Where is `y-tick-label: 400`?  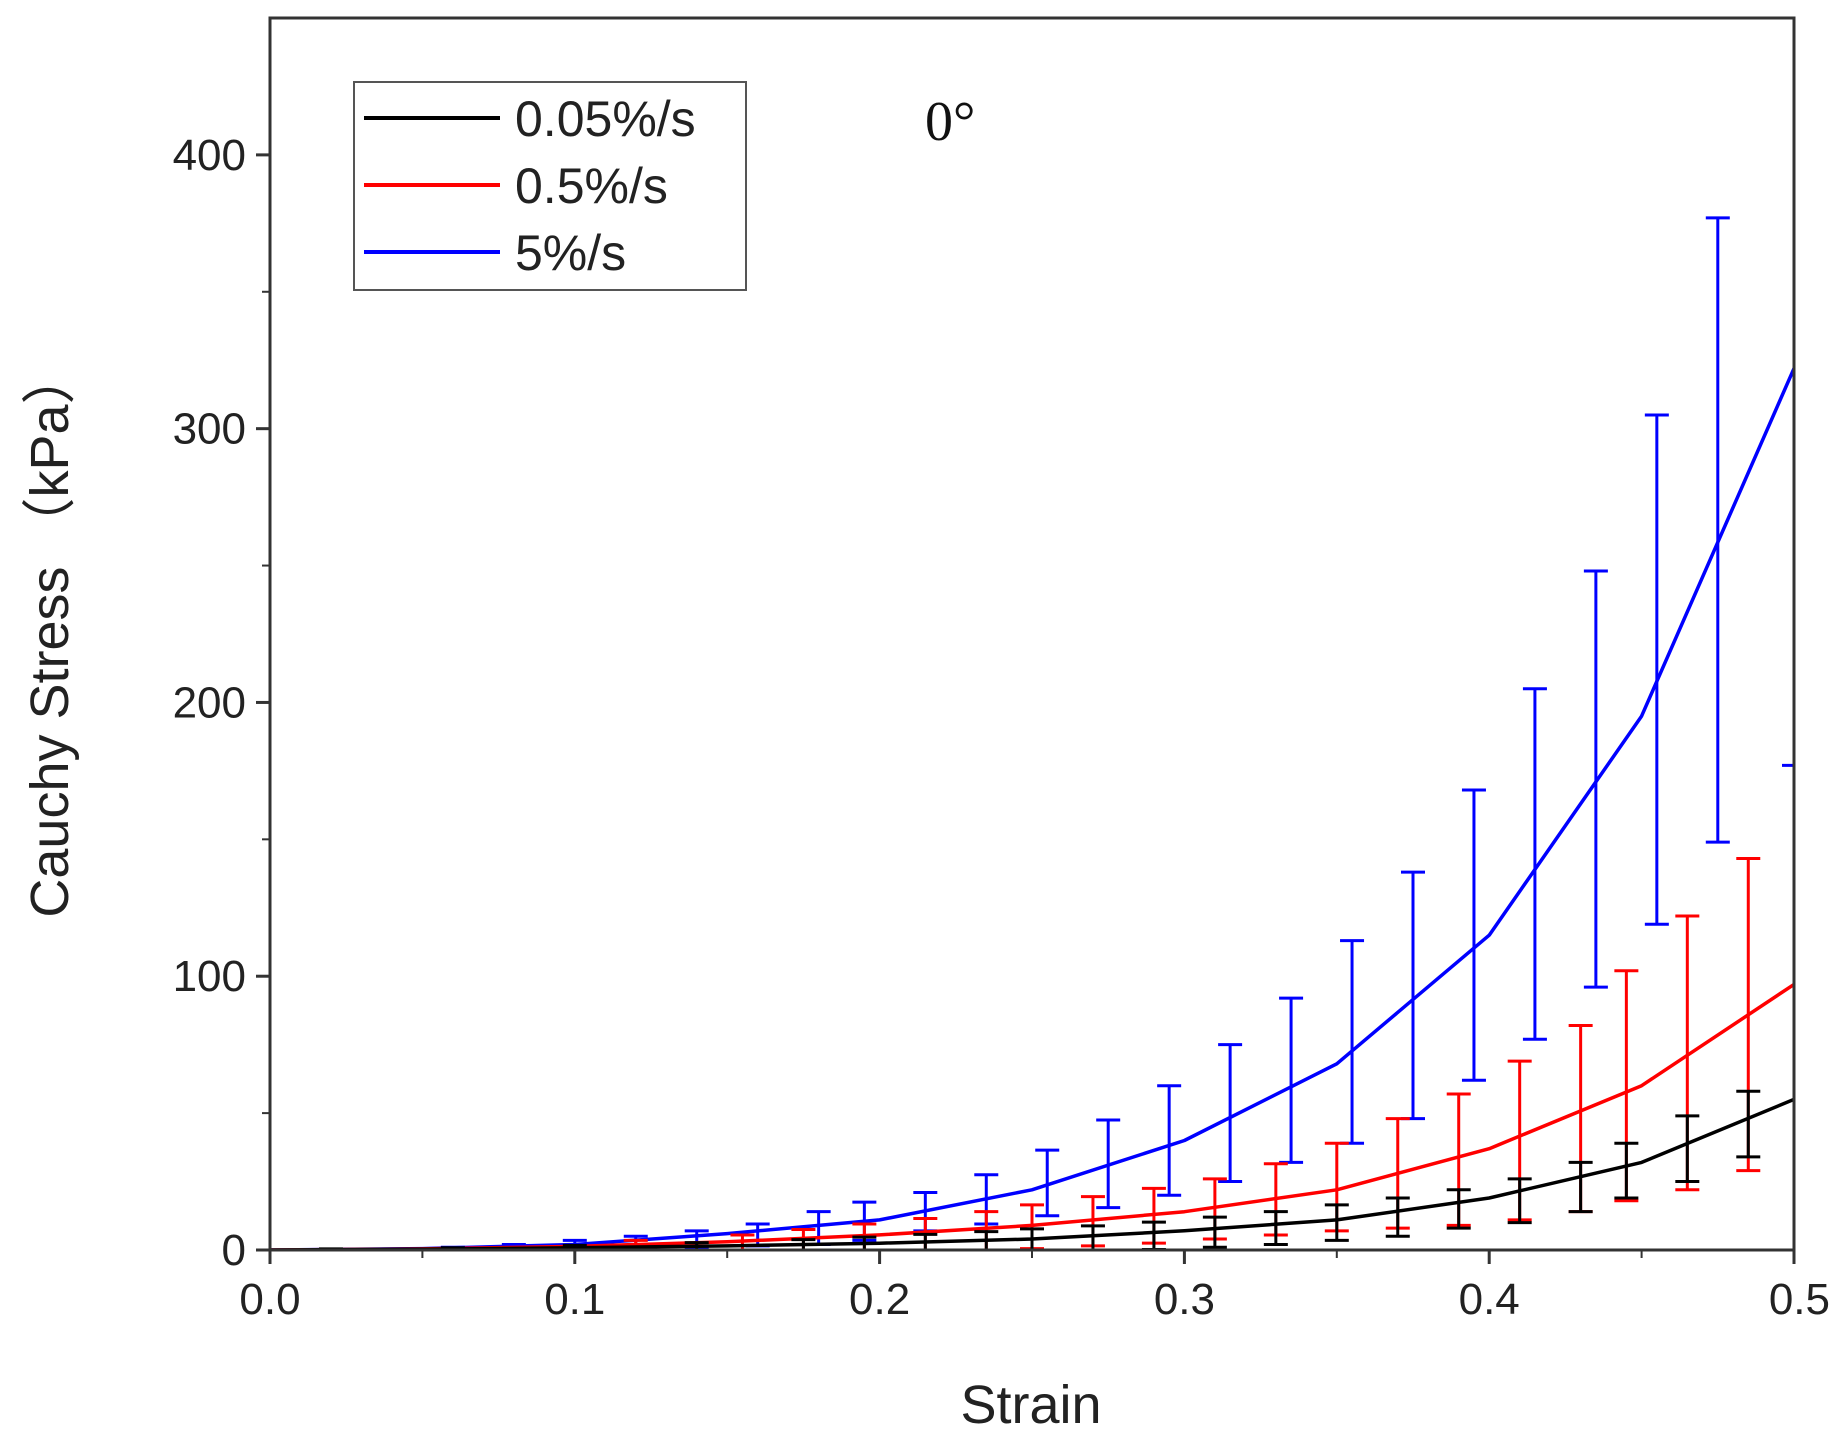
y-tick-label: 400 is located at coordinates (209, 155).